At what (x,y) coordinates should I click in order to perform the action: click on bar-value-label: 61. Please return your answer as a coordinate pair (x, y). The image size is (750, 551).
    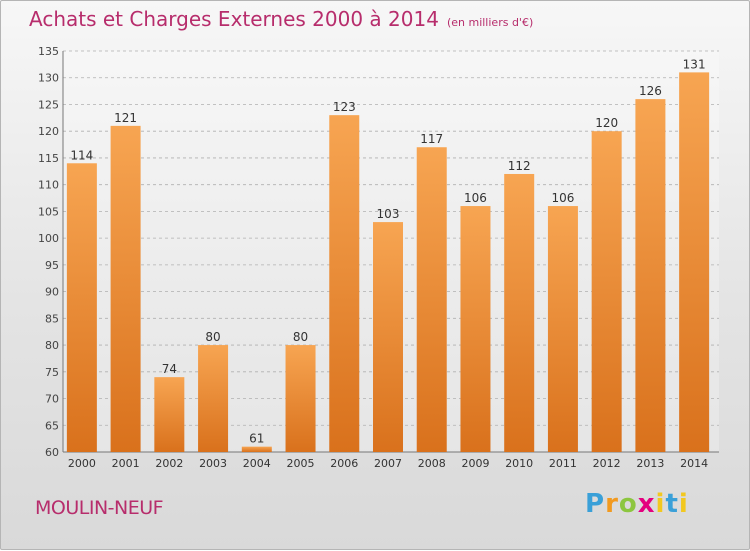
    Looking at the image, I should click on (256, 439).